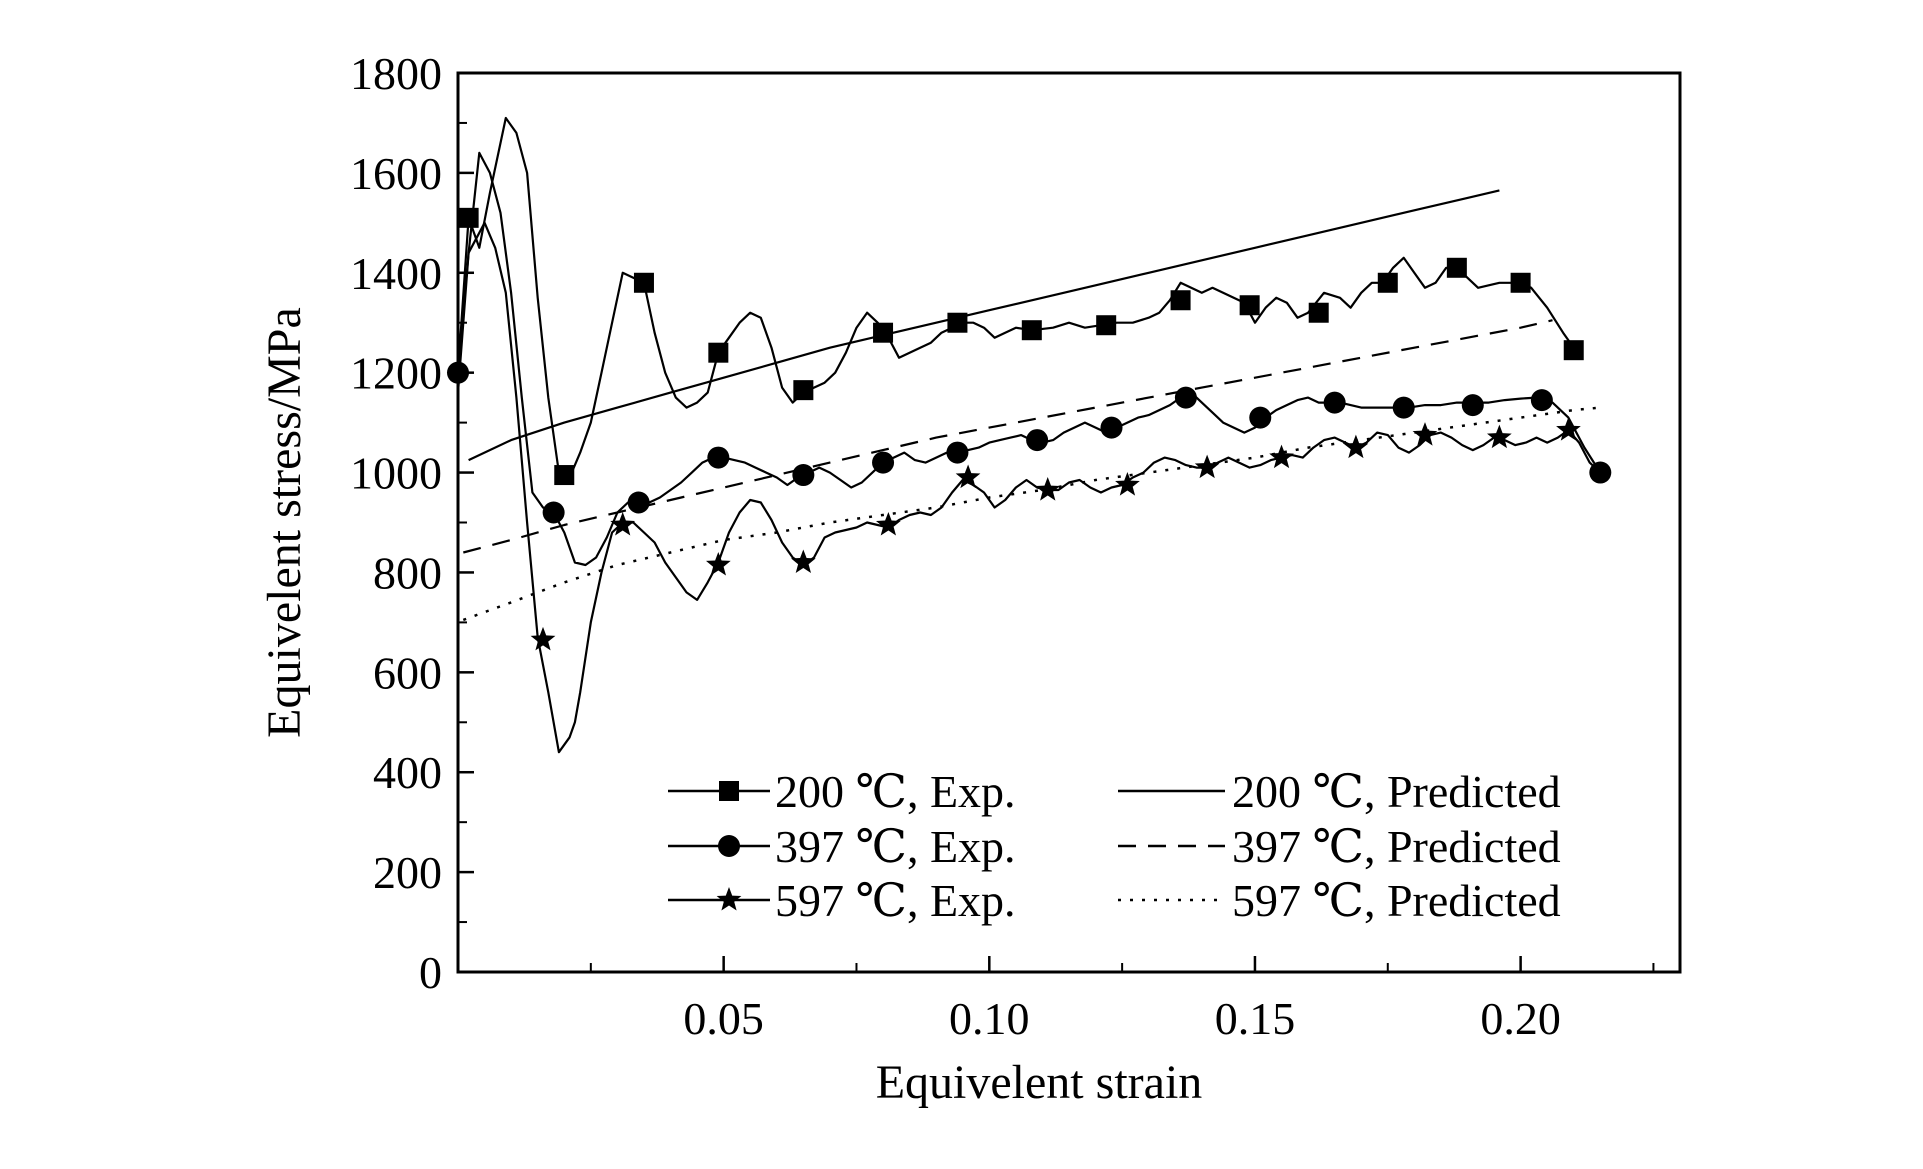  I want to click on legend-item: 200 ℃, Predicted, so click(1339, 791).